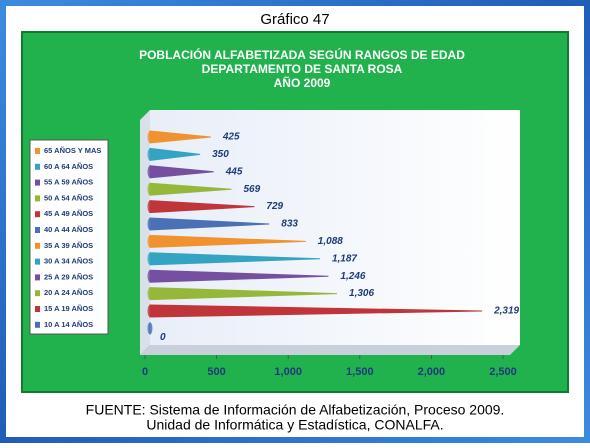 This screenshot has width=590, height=448. Describe the element at coordinates (506, 311) in the screenshot. I see `value-label: 2,319` at that location.